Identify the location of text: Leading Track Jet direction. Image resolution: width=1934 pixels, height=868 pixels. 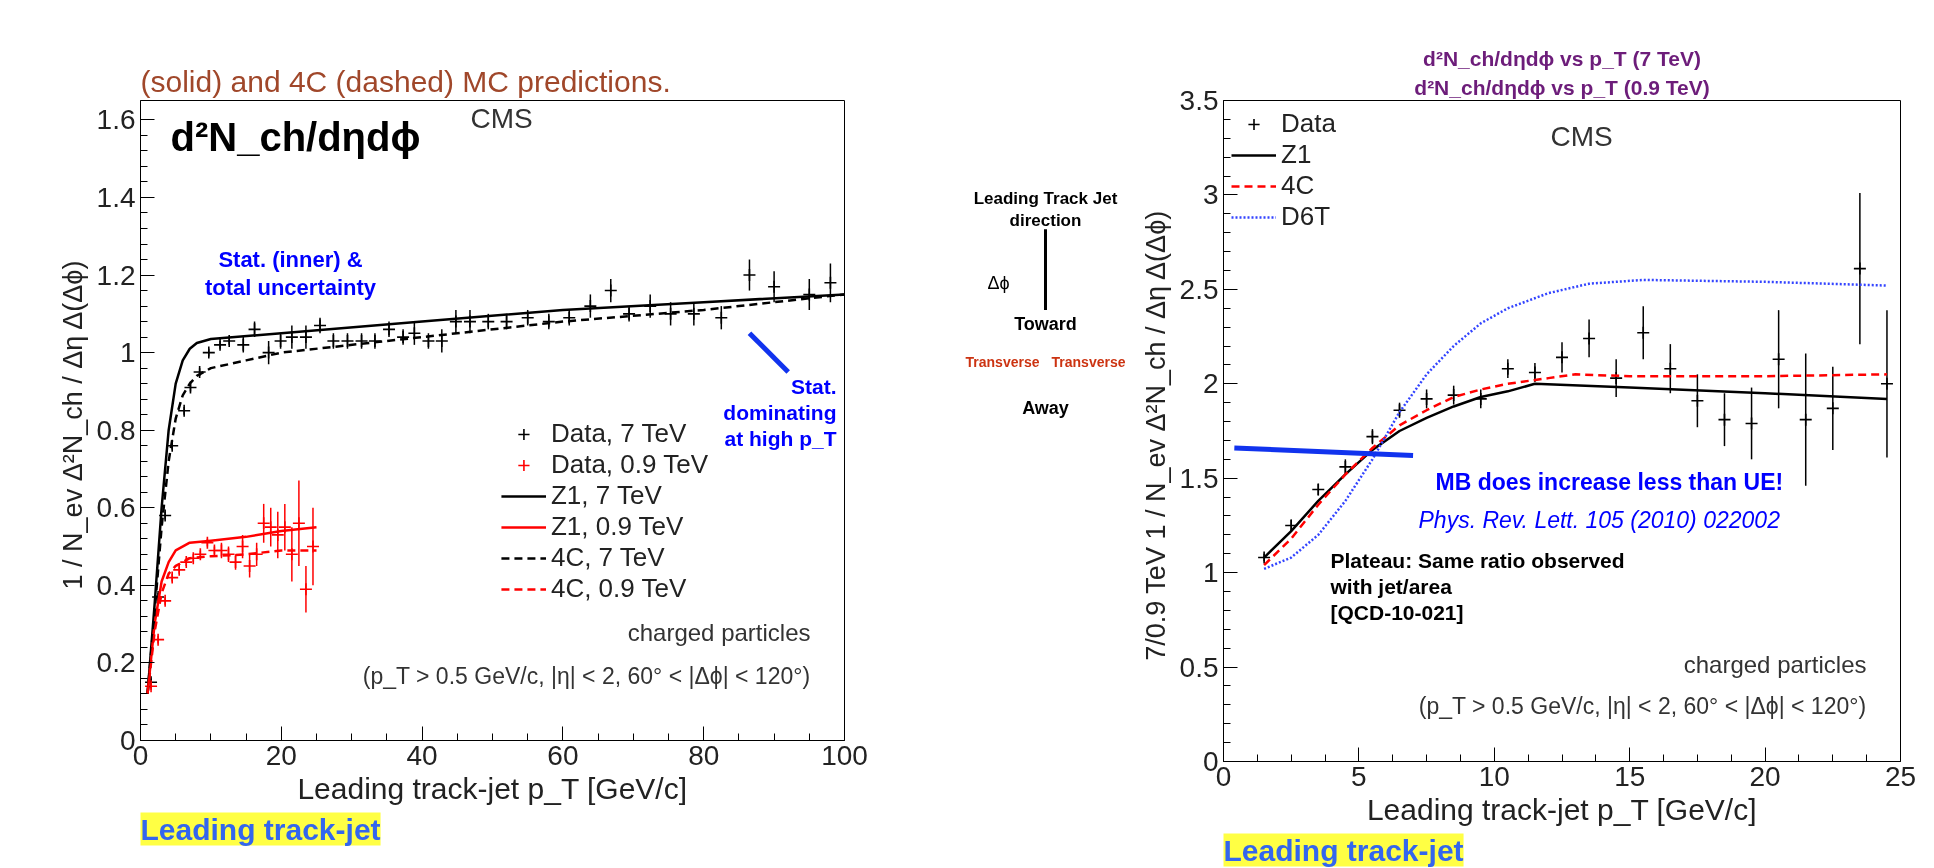
(1045, 209).